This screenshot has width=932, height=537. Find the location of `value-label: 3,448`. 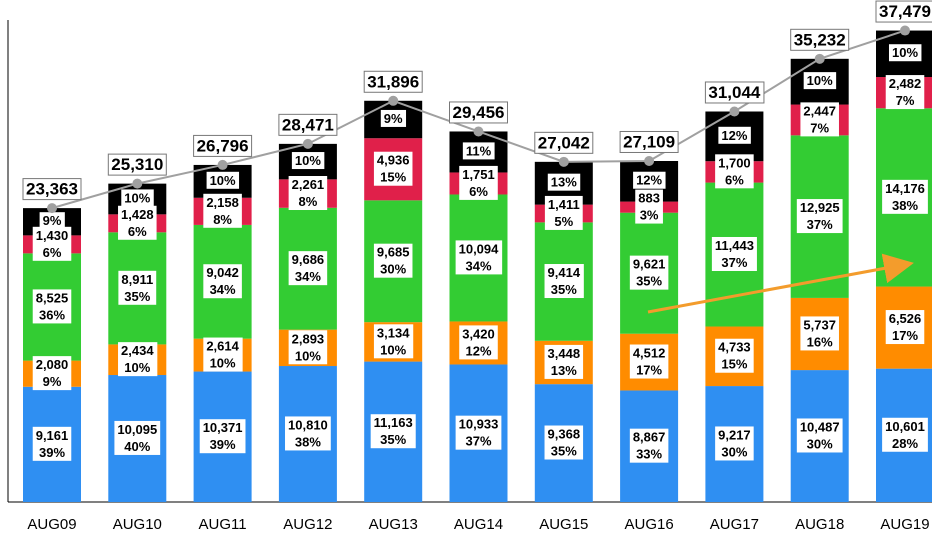

value-label: 3,448 is located at coordinates (564, 353).